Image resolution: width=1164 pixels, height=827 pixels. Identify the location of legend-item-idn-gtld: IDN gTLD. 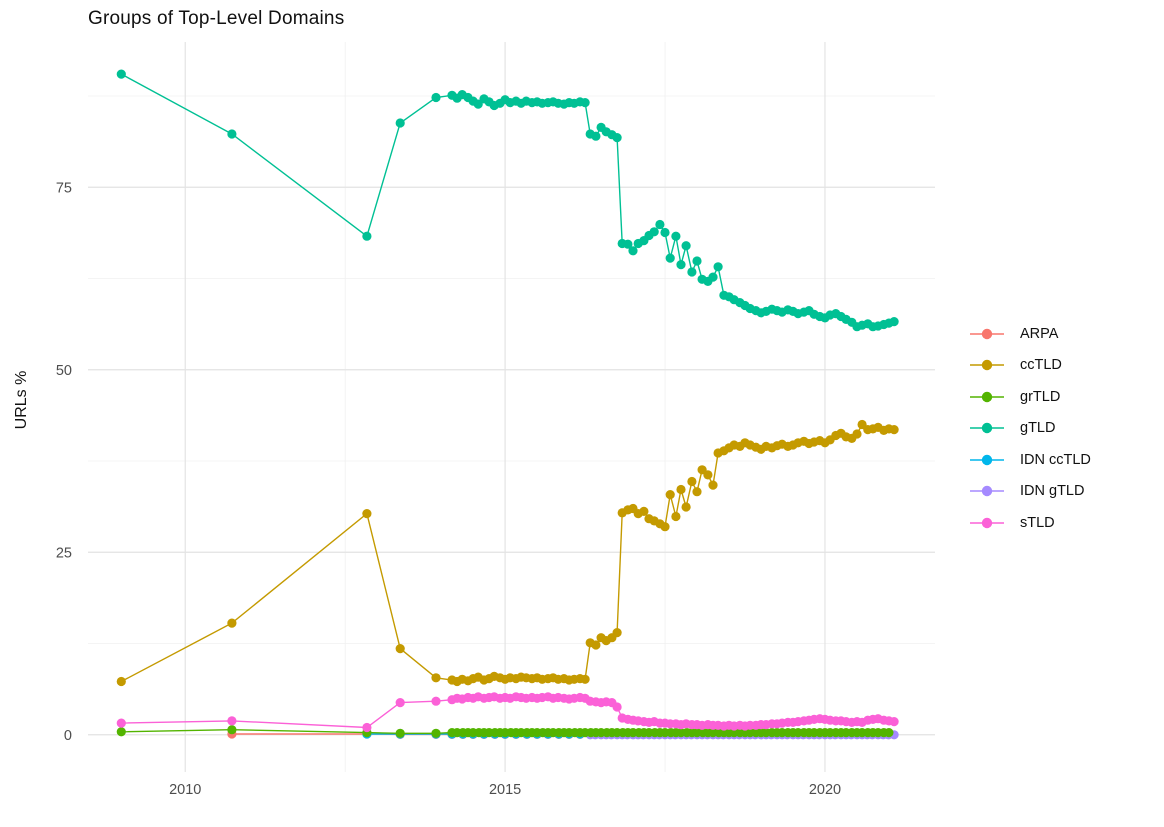
(1029, 492).